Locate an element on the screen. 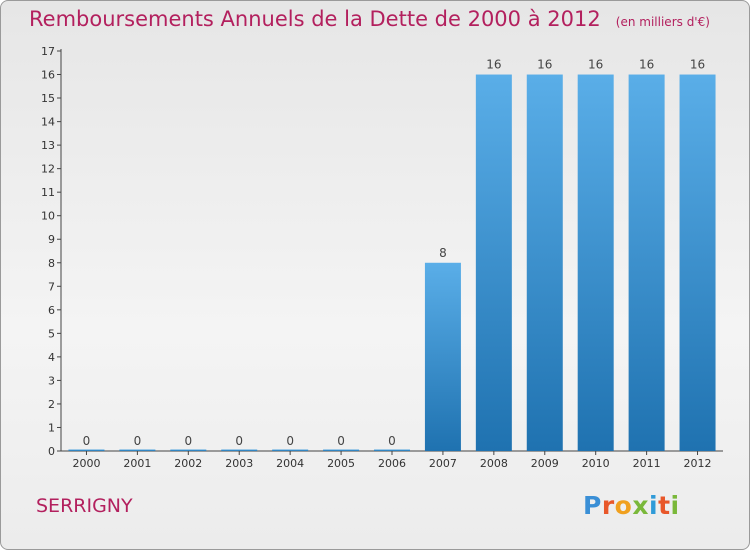 This screenshot has height=550, width=750. y-tick-label: 6 is located at coordinates (51, 310).